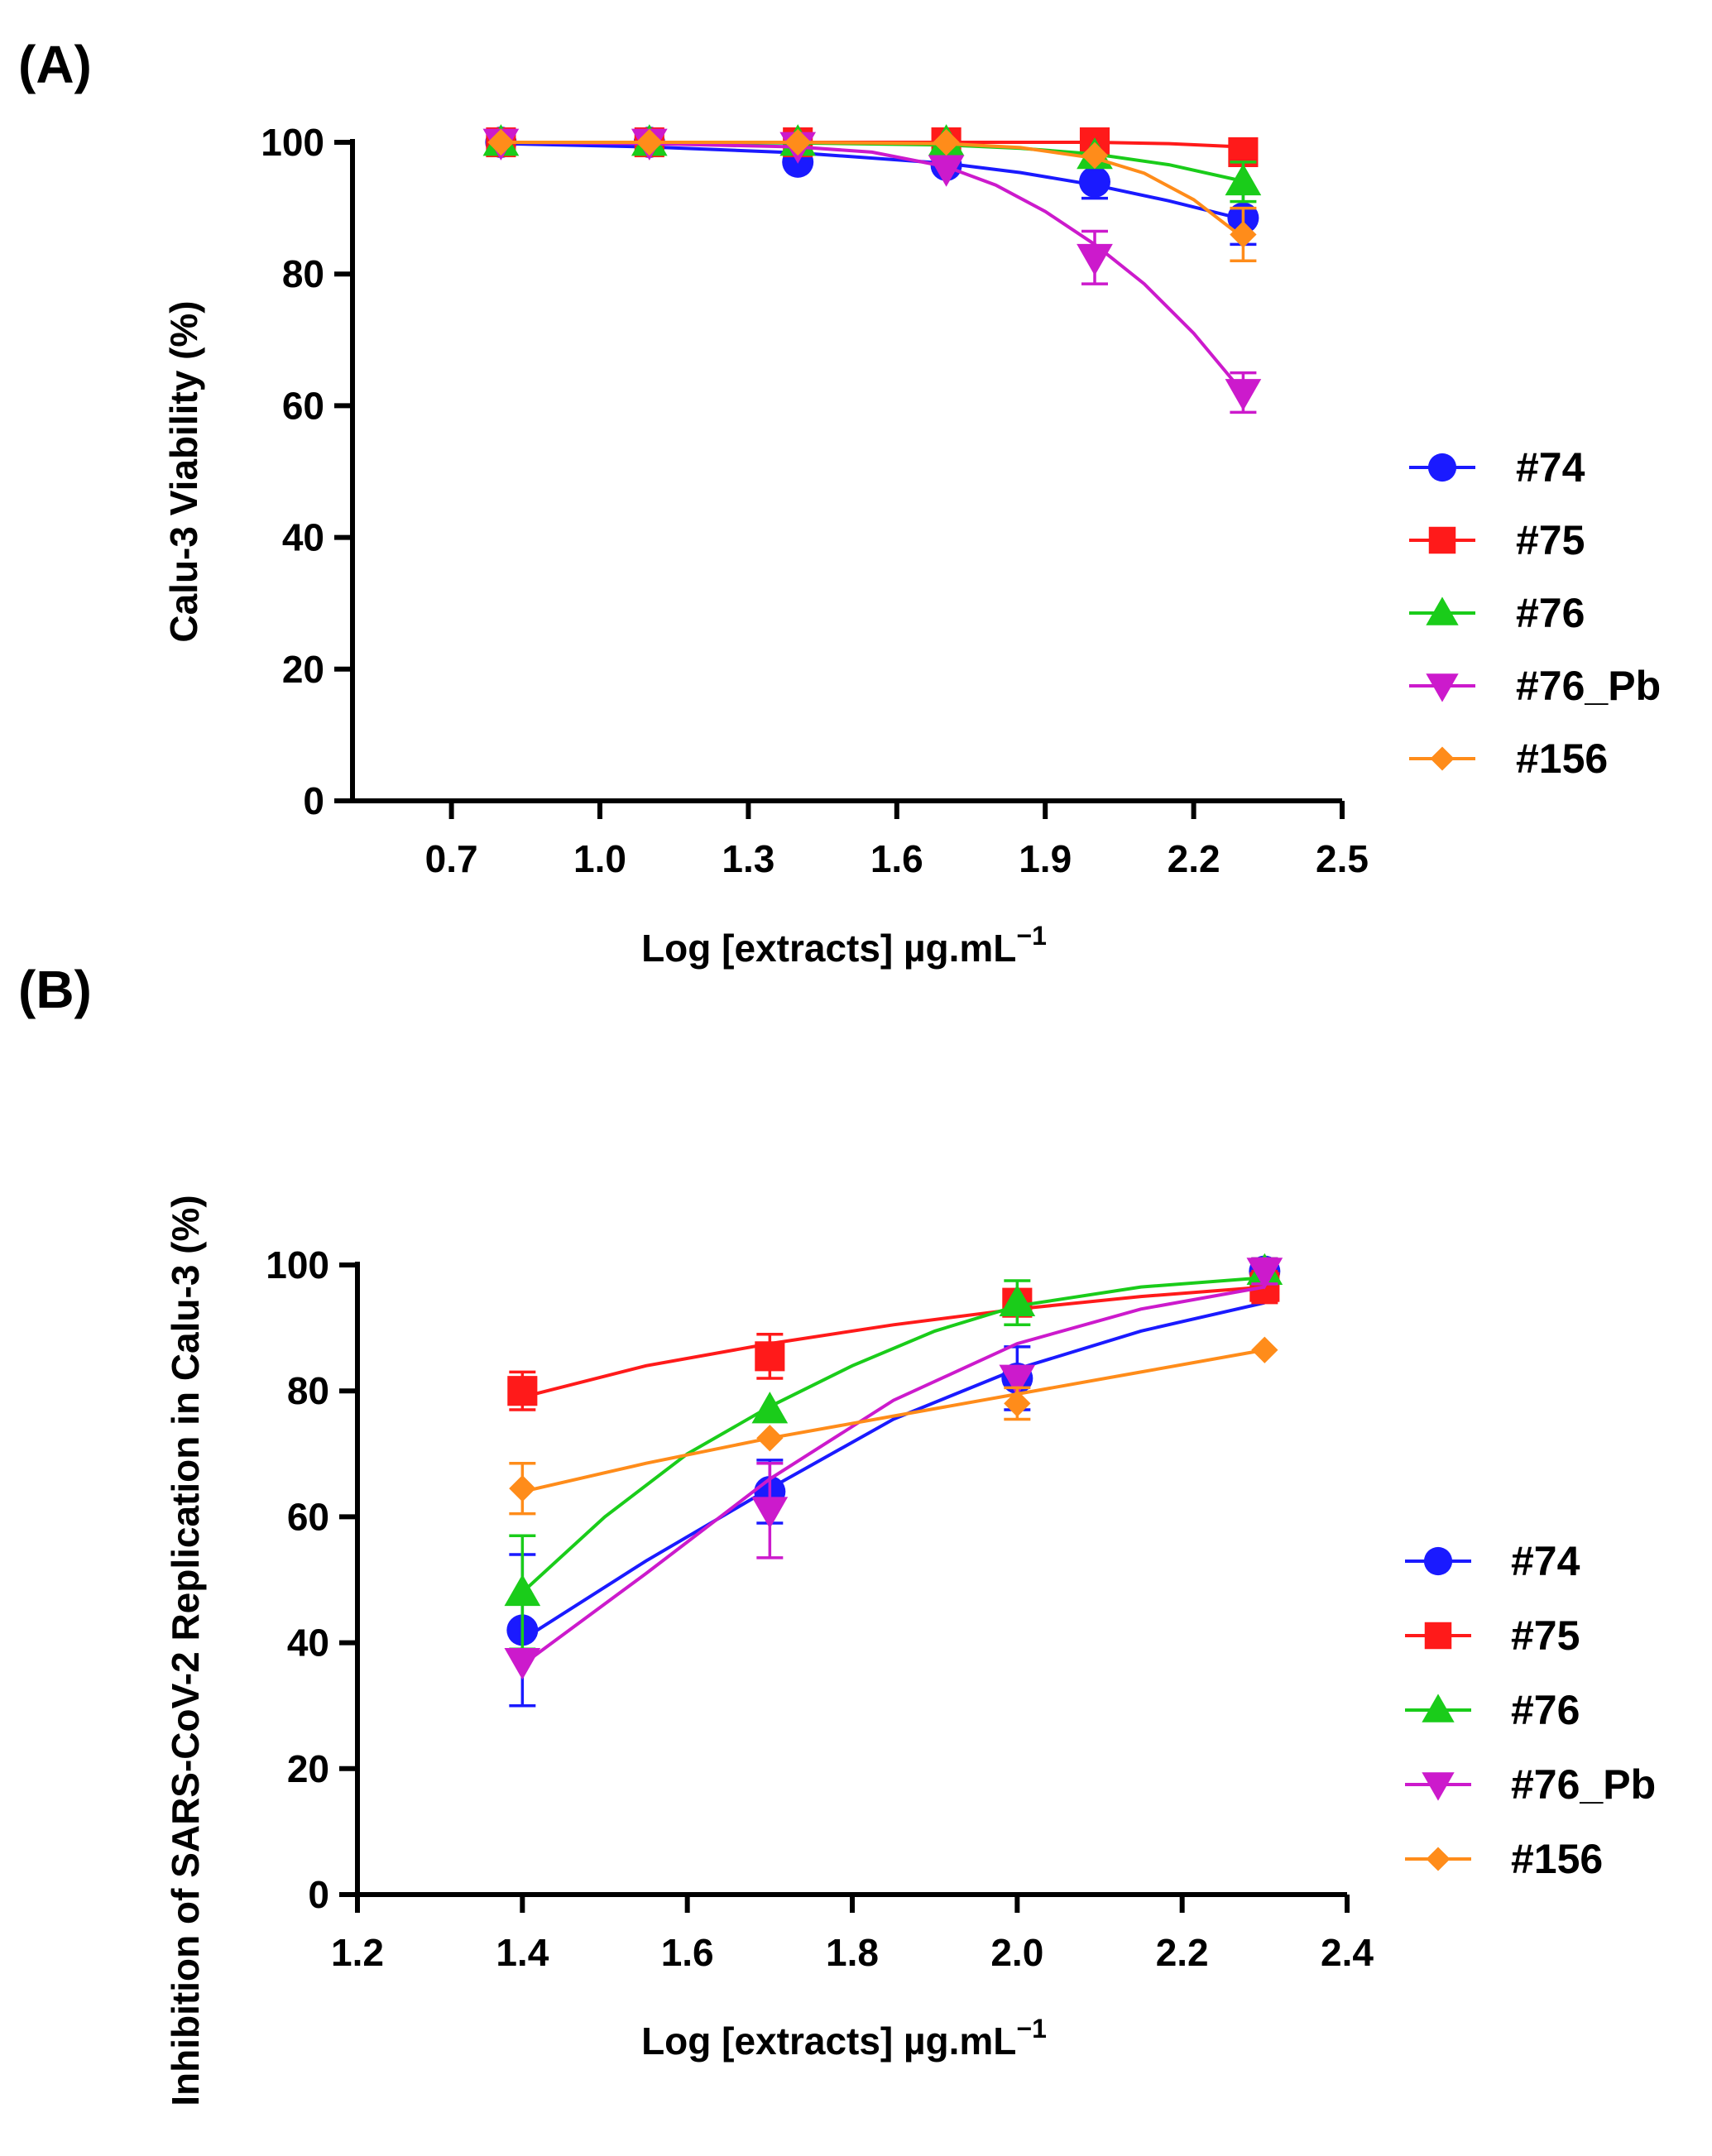 The height and width of the screenshot is (2156, 1712). I want to click on x-tick-label: 1.4, so click(522, 1952).